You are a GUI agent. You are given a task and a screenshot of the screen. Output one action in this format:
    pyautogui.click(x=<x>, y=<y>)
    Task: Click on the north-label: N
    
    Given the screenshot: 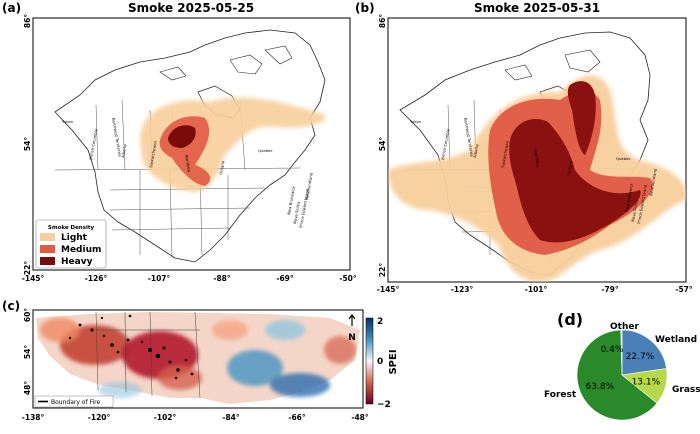 What is the action you would take?
    pyautogui.click(x=352, y=338)
    